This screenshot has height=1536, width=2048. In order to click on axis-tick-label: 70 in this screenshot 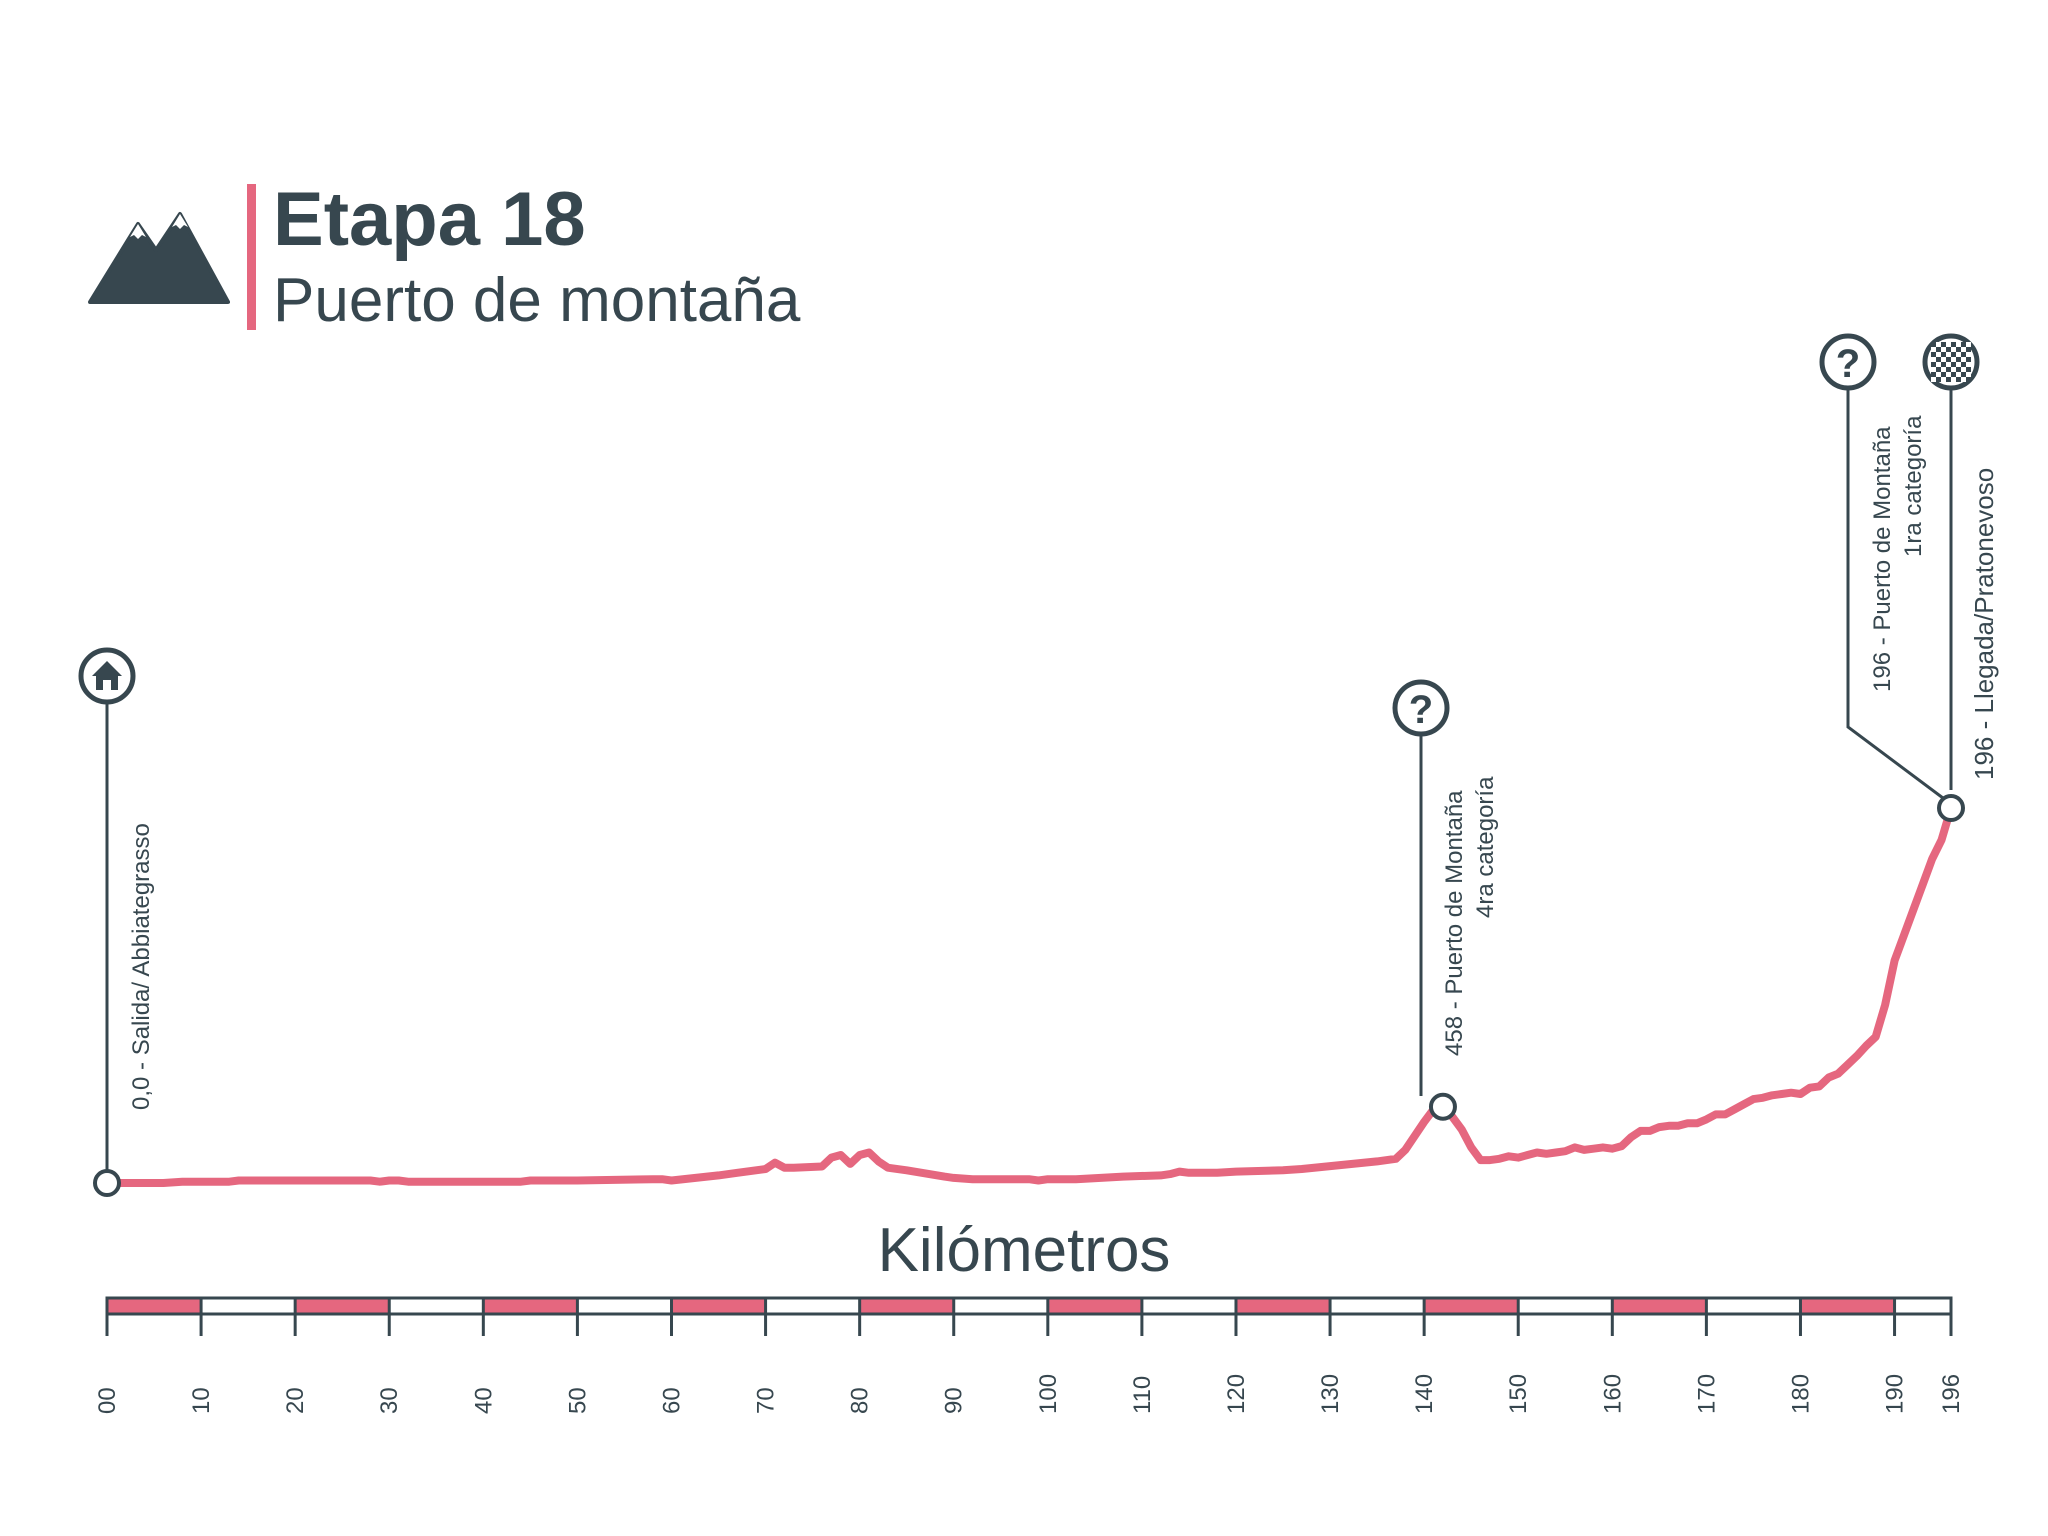, I will do `click(766, 1400)`.